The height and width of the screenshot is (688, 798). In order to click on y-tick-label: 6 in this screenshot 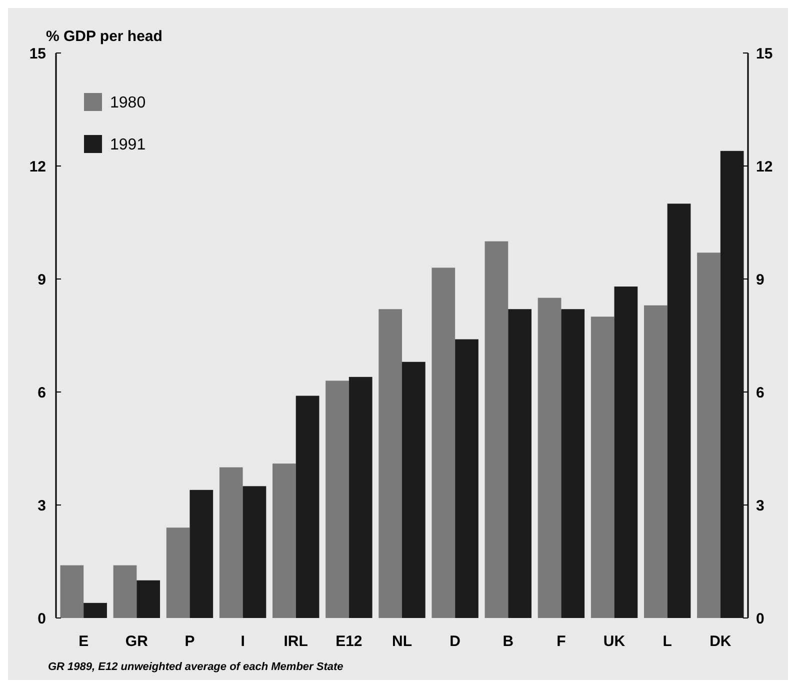, I will do `click(42, 393)`.